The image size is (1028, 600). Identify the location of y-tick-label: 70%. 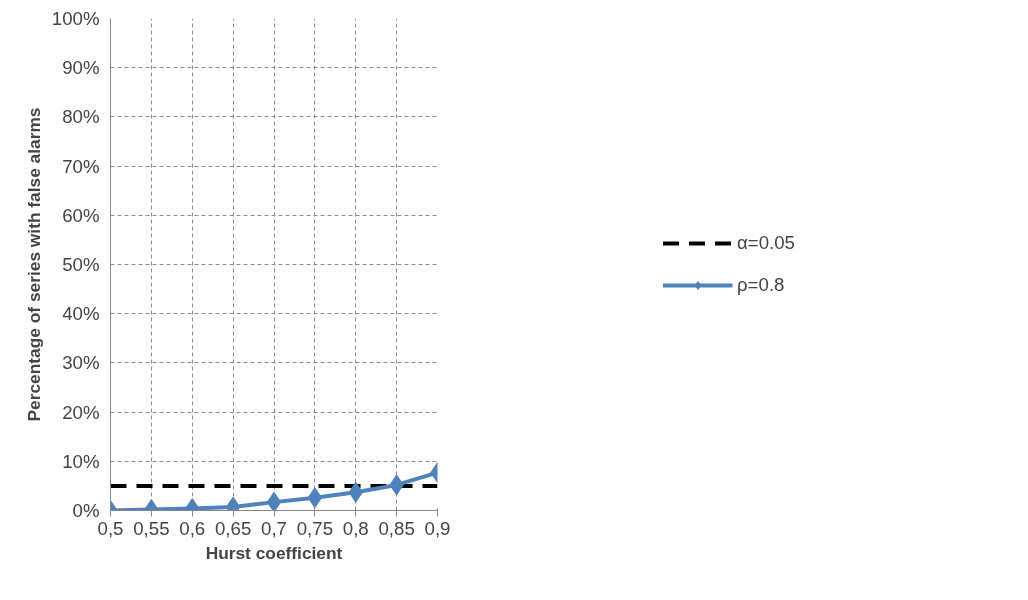
(81, 166).